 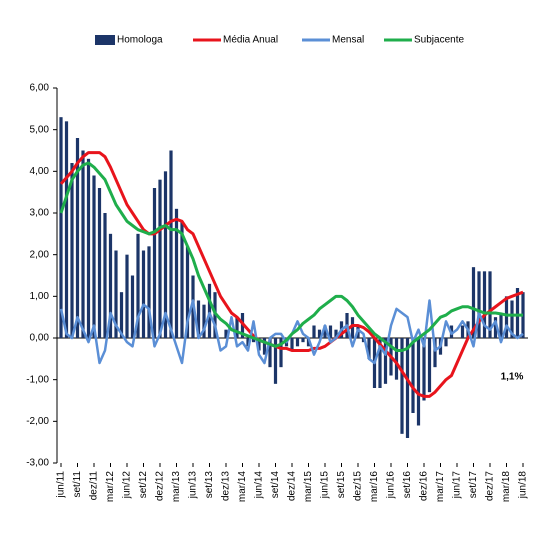 I want to click on x-tick-label: jun/12, so click(x=127, y=485).